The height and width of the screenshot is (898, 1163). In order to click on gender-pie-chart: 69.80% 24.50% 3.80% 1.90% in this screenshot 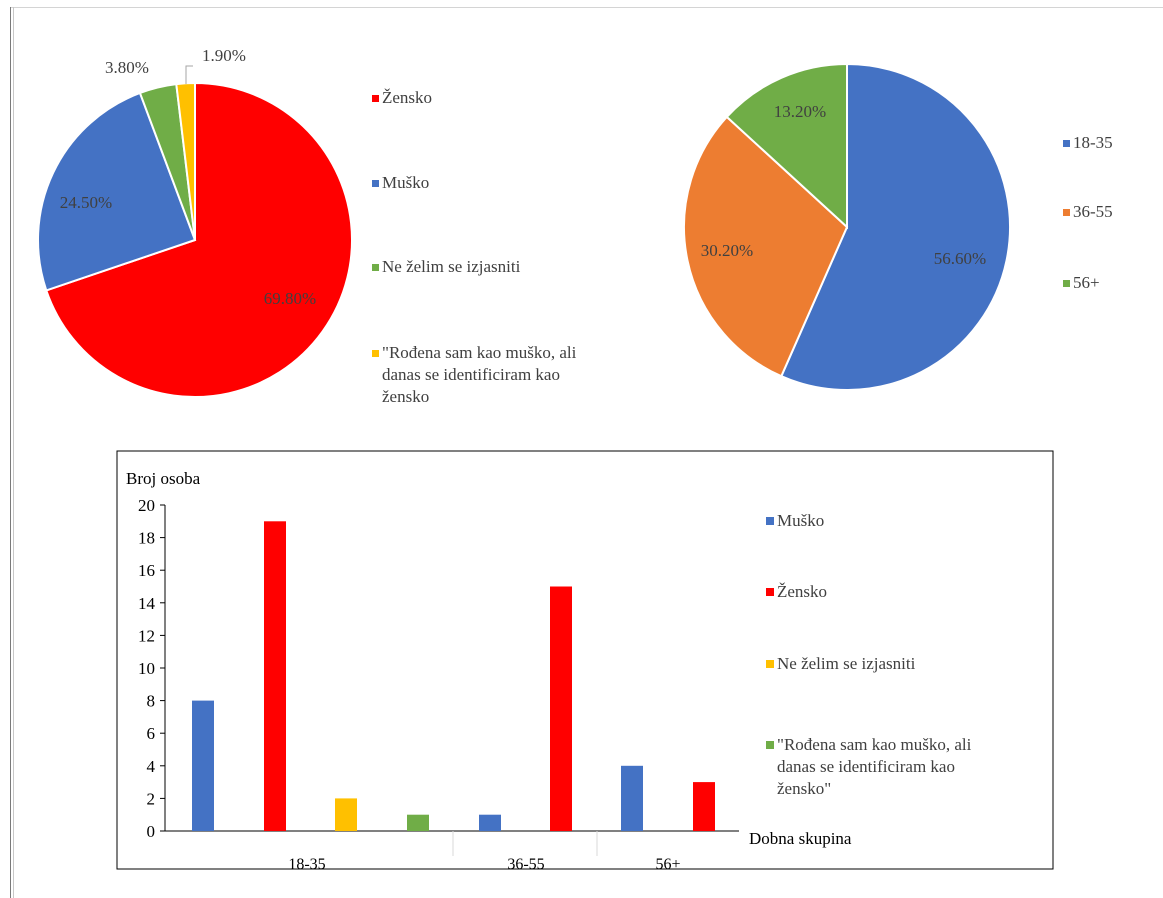, I will do `click(195, 222)`.